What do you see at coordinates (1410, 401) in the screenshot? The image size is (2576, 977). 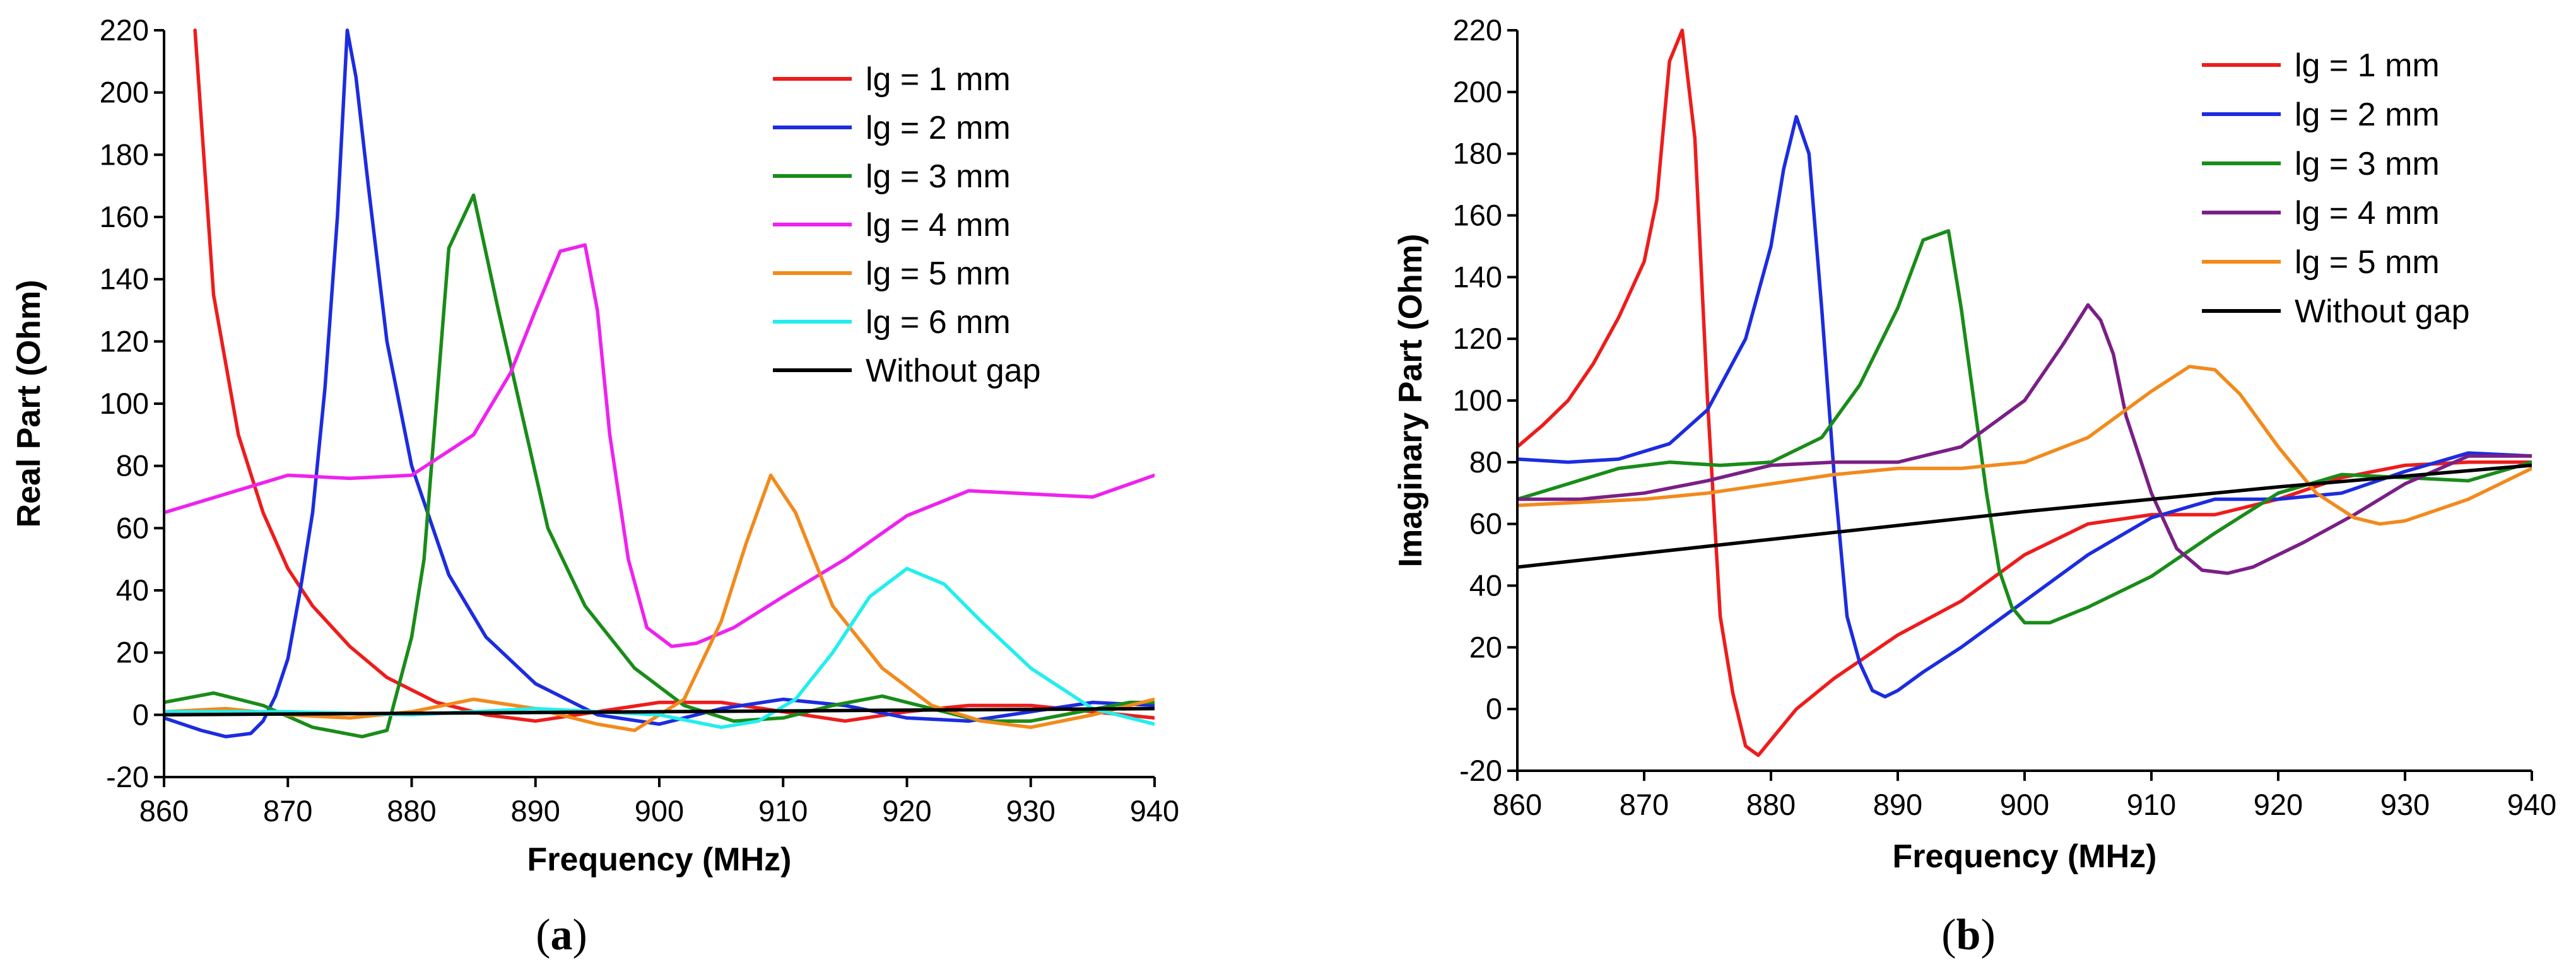 I see `y-axis-title: Imaginary Part (Ohm)` at bounding box center [1410, 401].